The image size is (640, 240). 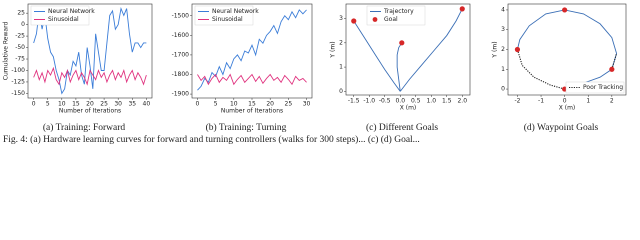 I want to click on y-tick-label: 25, so click(x=21, y=13).